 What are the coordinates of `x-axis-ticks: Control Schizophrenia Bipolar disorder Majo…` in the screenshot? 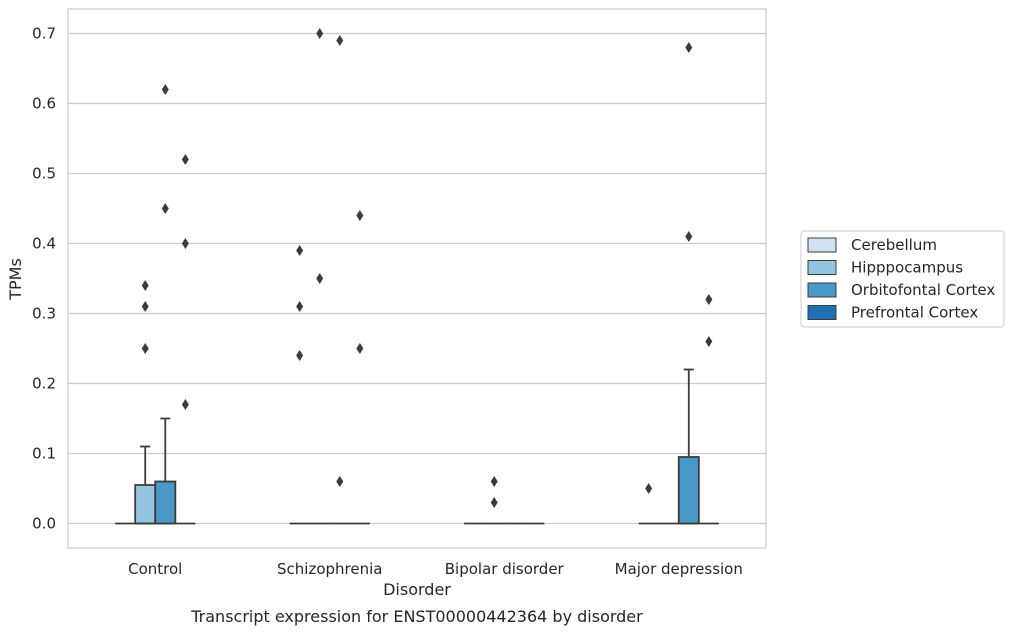 It's located at (435, 569).